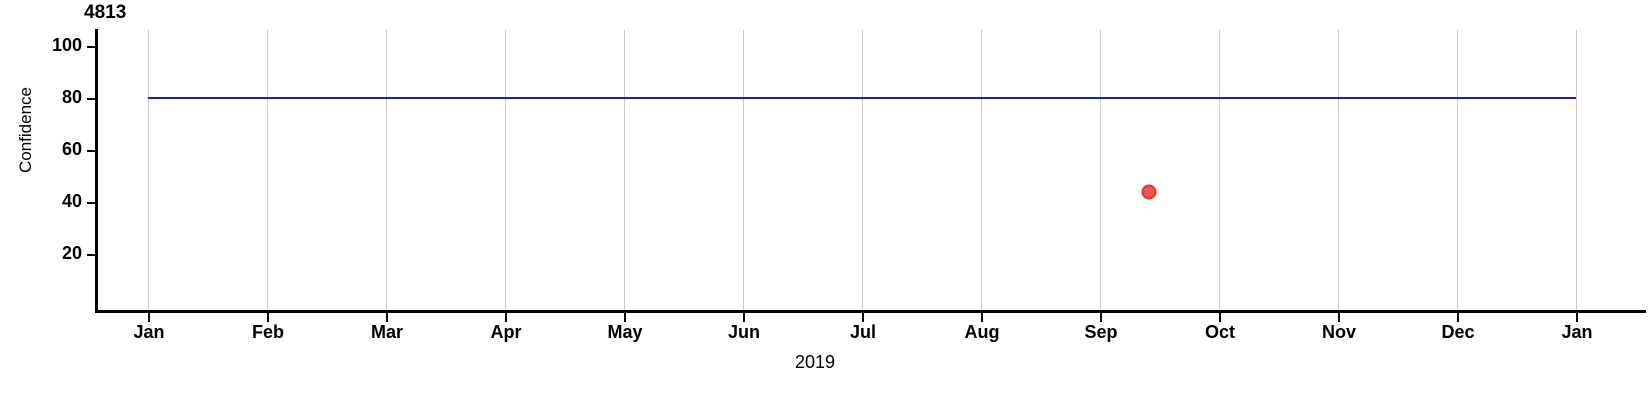 The width and height of the screenshot is (1650, 400). Describe the element at coordinates (1101, 332) in the screenshot. I see `x-axis-tick-label: Sep` at that location.